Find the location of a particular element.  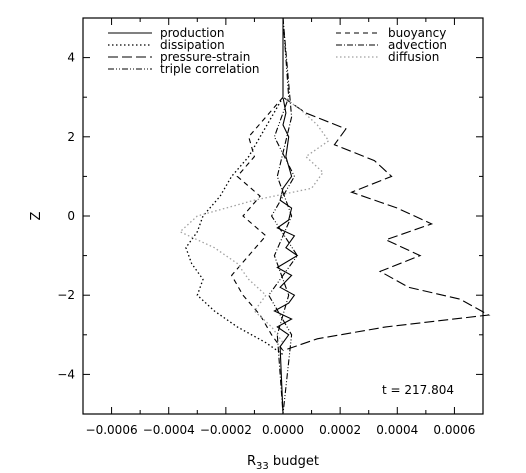

y-tick-label: 4 is located at coordinates (71, 58).